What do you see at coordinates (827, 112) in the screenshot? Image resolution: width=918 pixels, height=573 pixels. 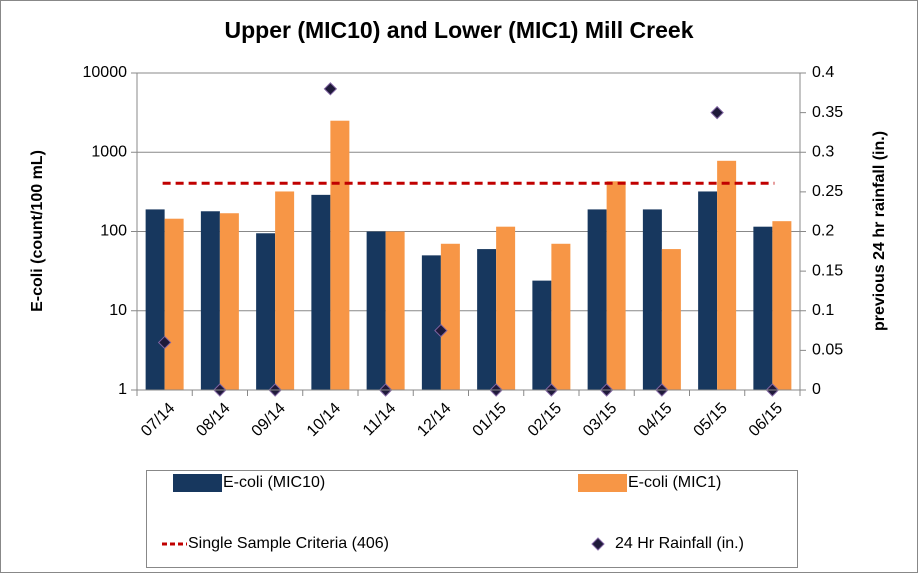 I see `y2-tick-label: 0.35` at bounding box center [827, 112].